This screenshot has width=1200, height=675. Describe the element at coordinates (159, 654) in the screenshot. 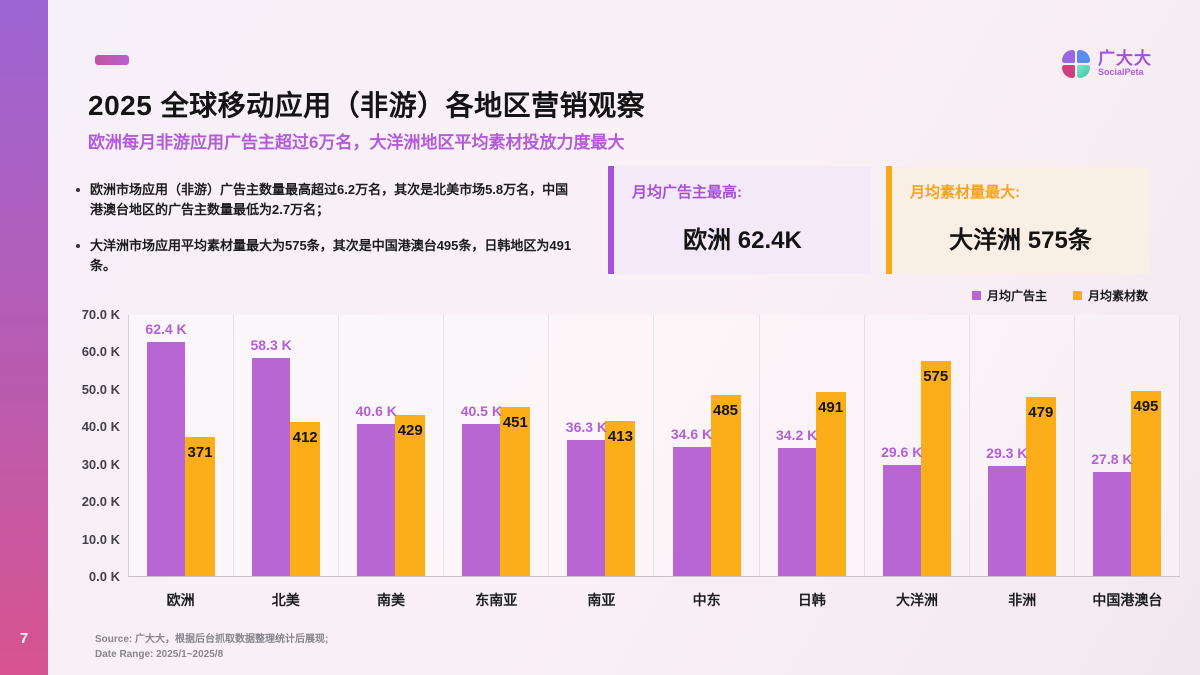

I see `date-range-line: Date Range: 2025/1~2025/8` at that location.